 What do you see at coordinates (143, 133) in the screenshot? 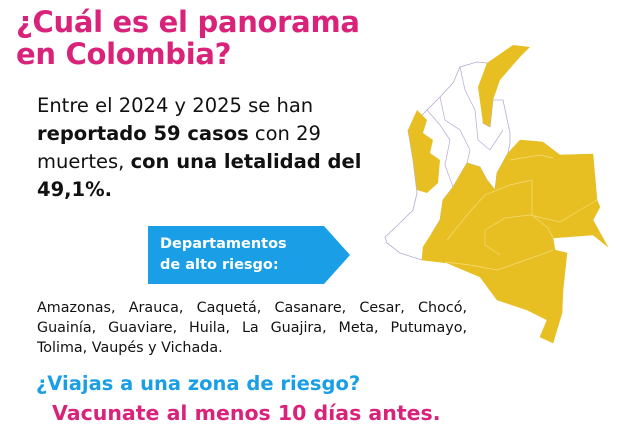
I see `summary-cases: reportado 59 casos` at bounding box center [143, 133].